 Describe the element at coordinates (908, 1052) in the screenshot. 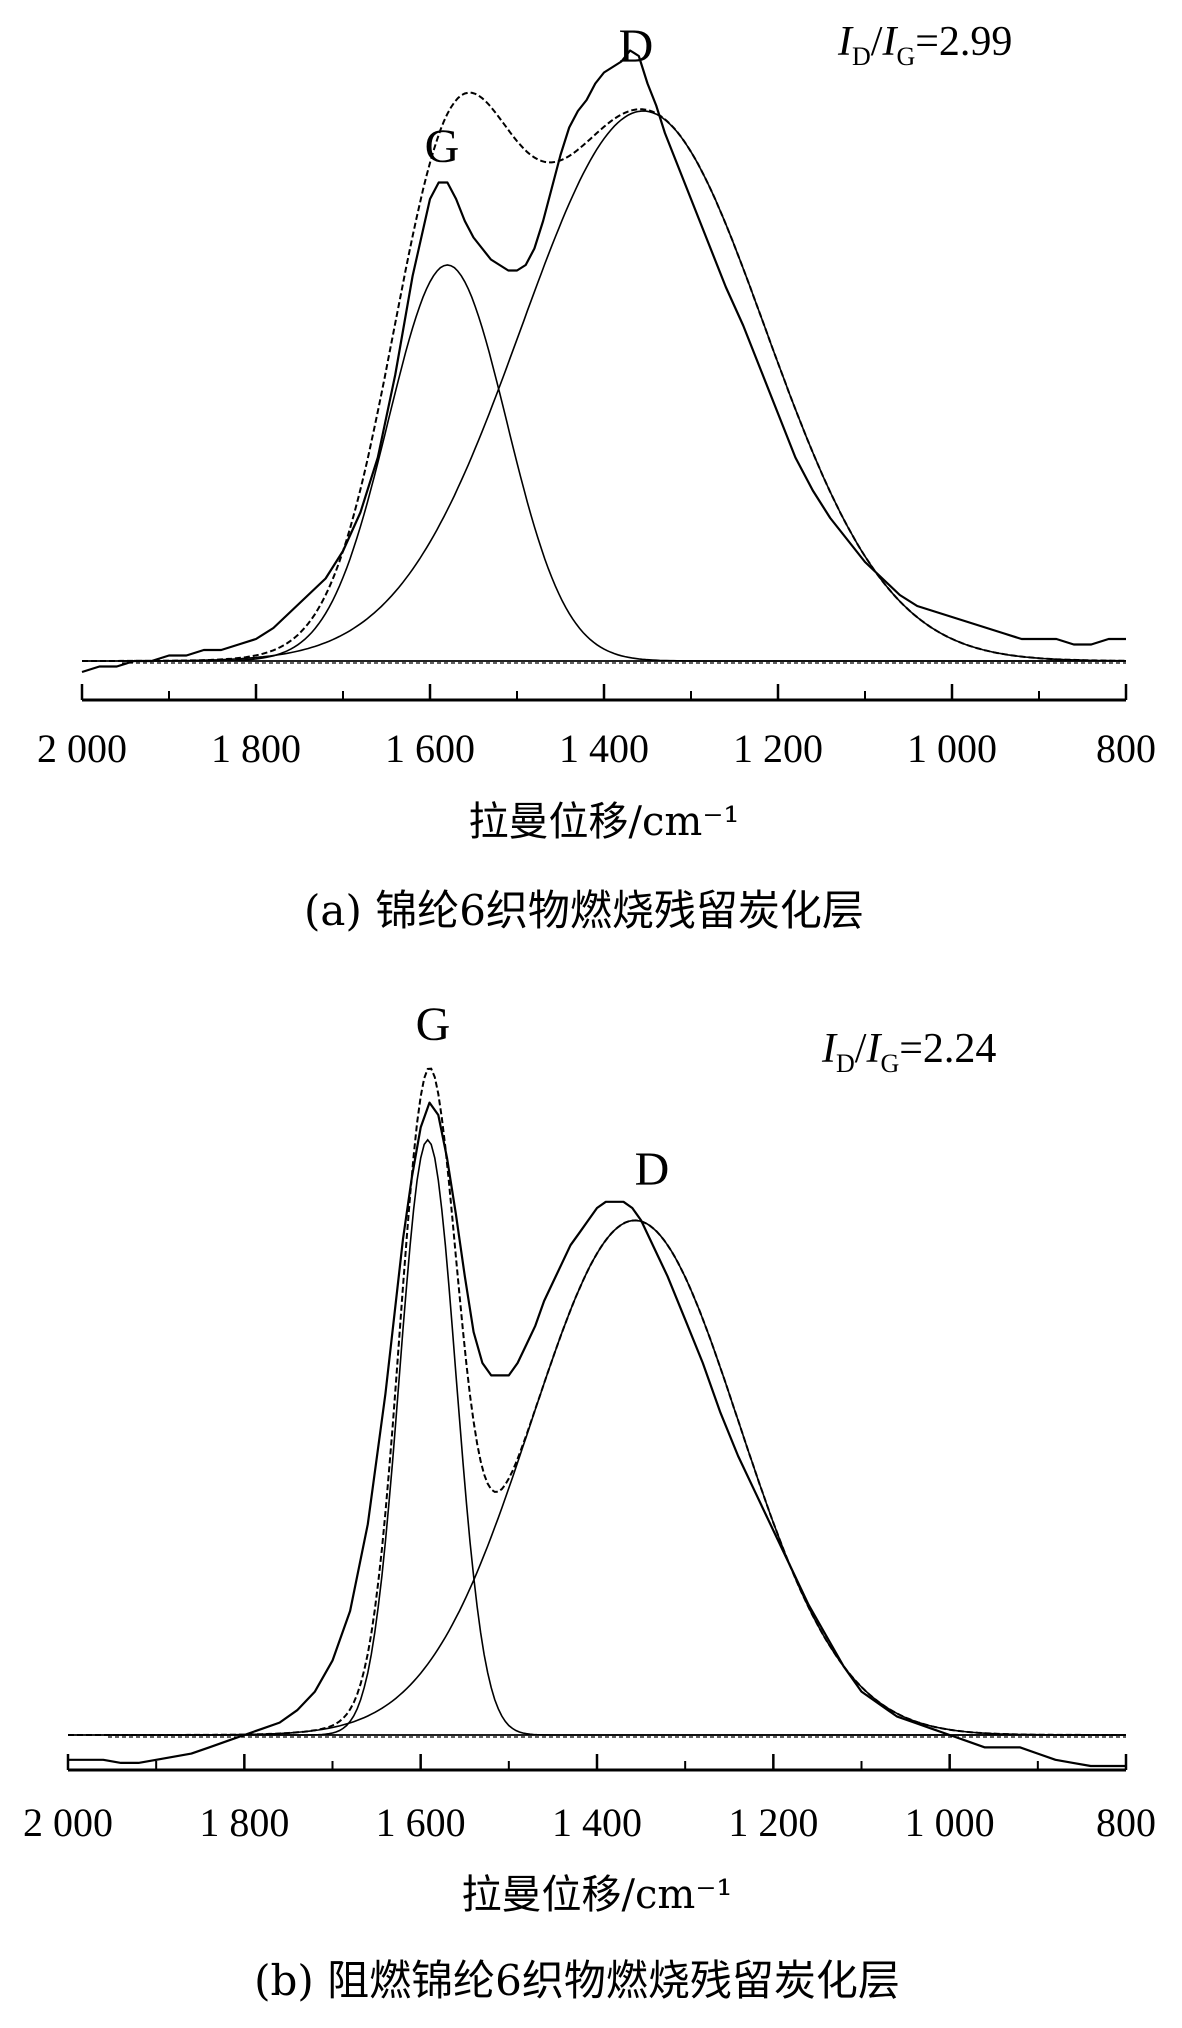

I see `intensity-ratio: ID/IG=2.24` at that location.